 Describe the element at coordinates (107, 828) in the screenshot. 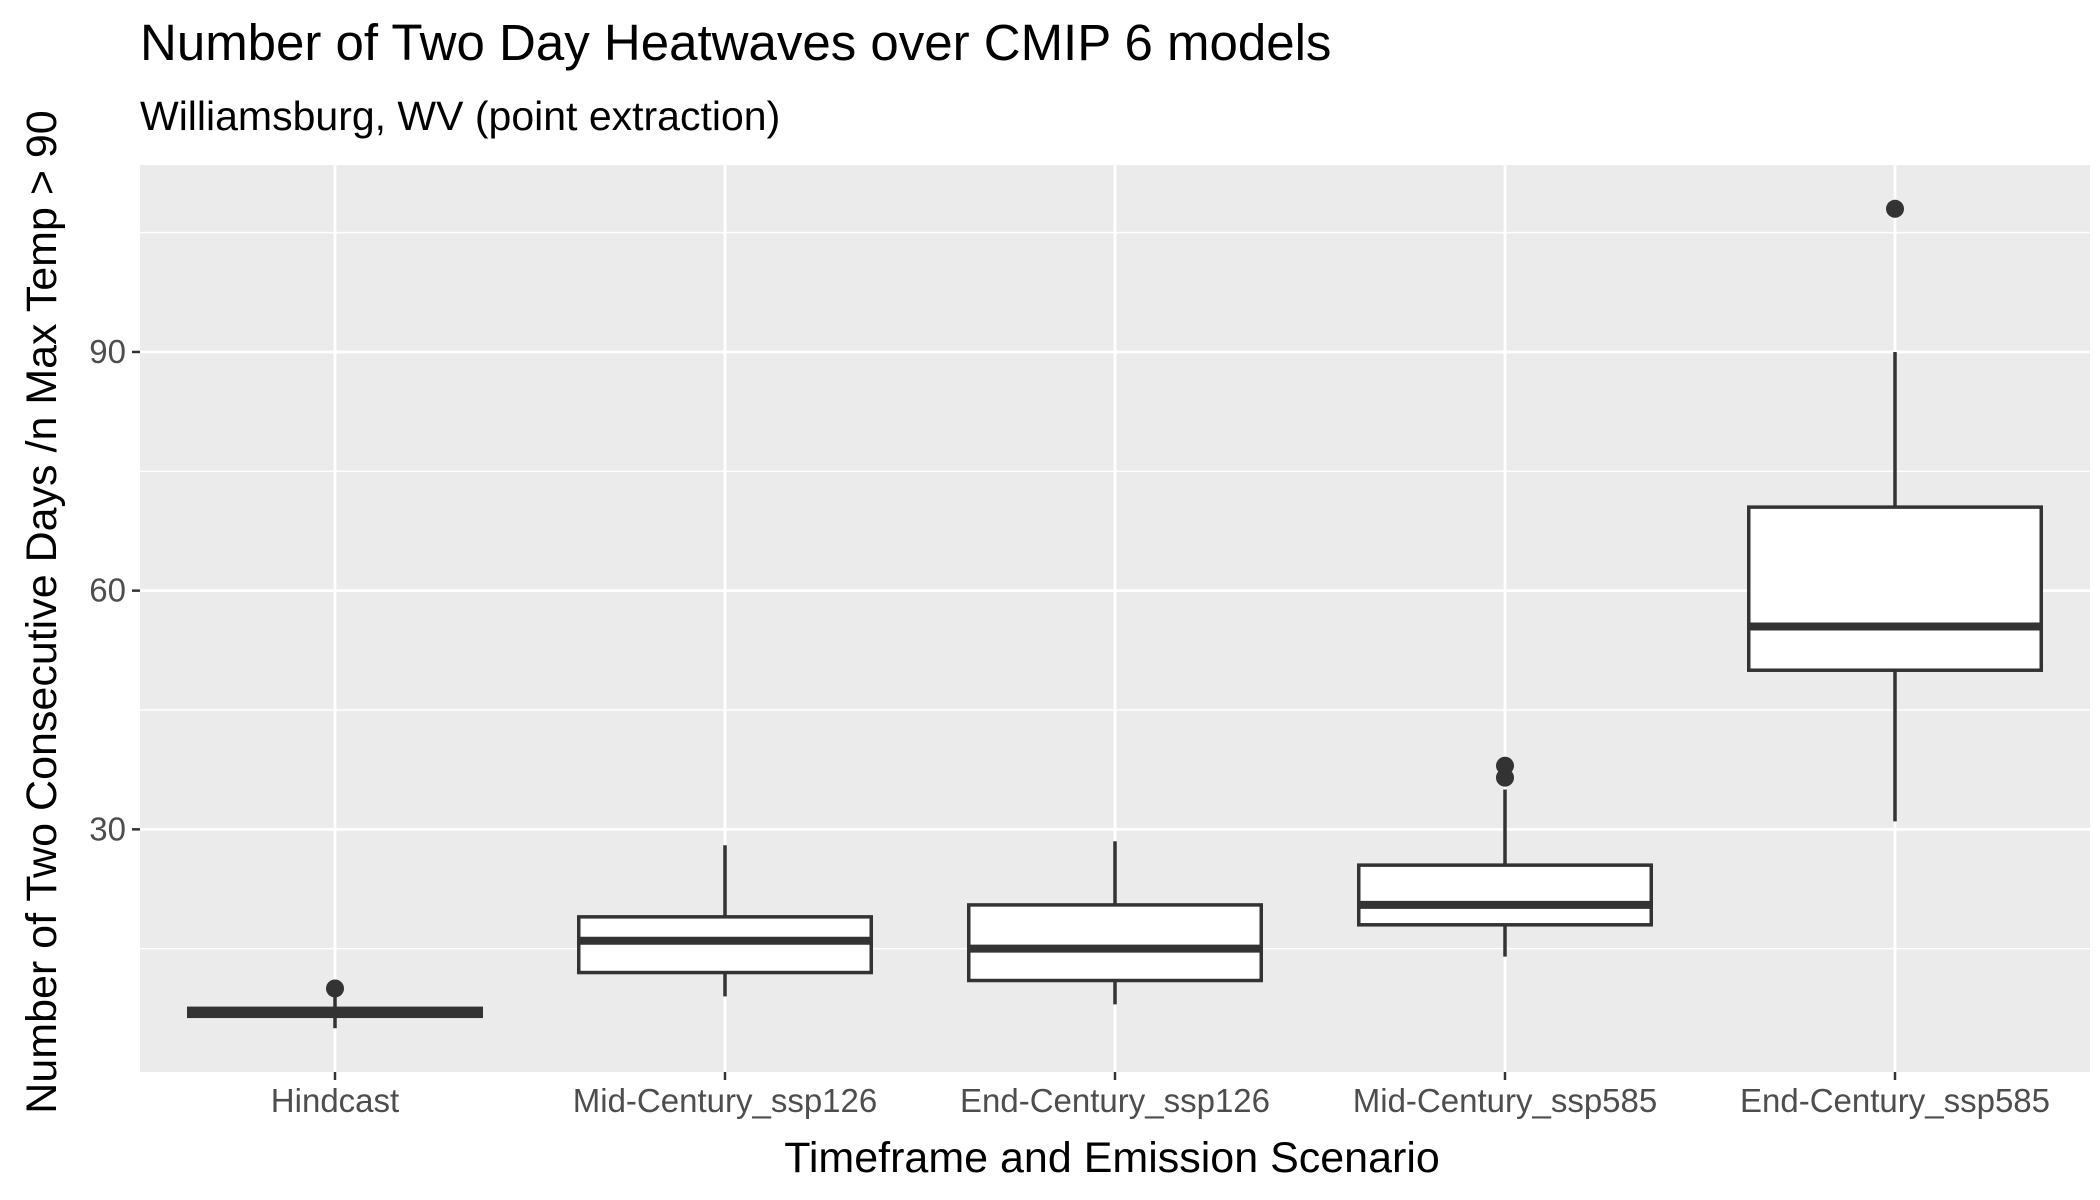

I see `y-tick-label: 30` at that location.